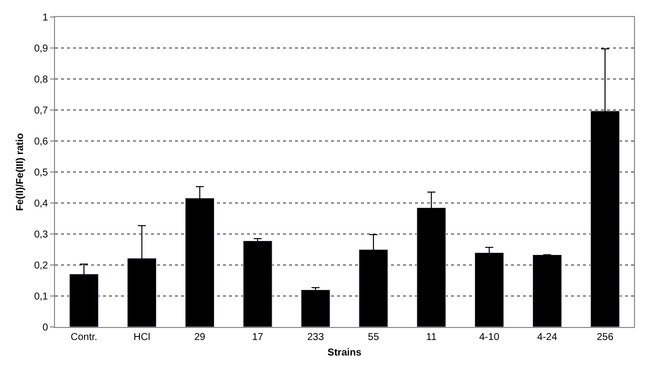 The image size is (648, 369). Describe the element at coordinates (41, 297) in the screenshot. I see `y-tick-label: 0,1` at that location.